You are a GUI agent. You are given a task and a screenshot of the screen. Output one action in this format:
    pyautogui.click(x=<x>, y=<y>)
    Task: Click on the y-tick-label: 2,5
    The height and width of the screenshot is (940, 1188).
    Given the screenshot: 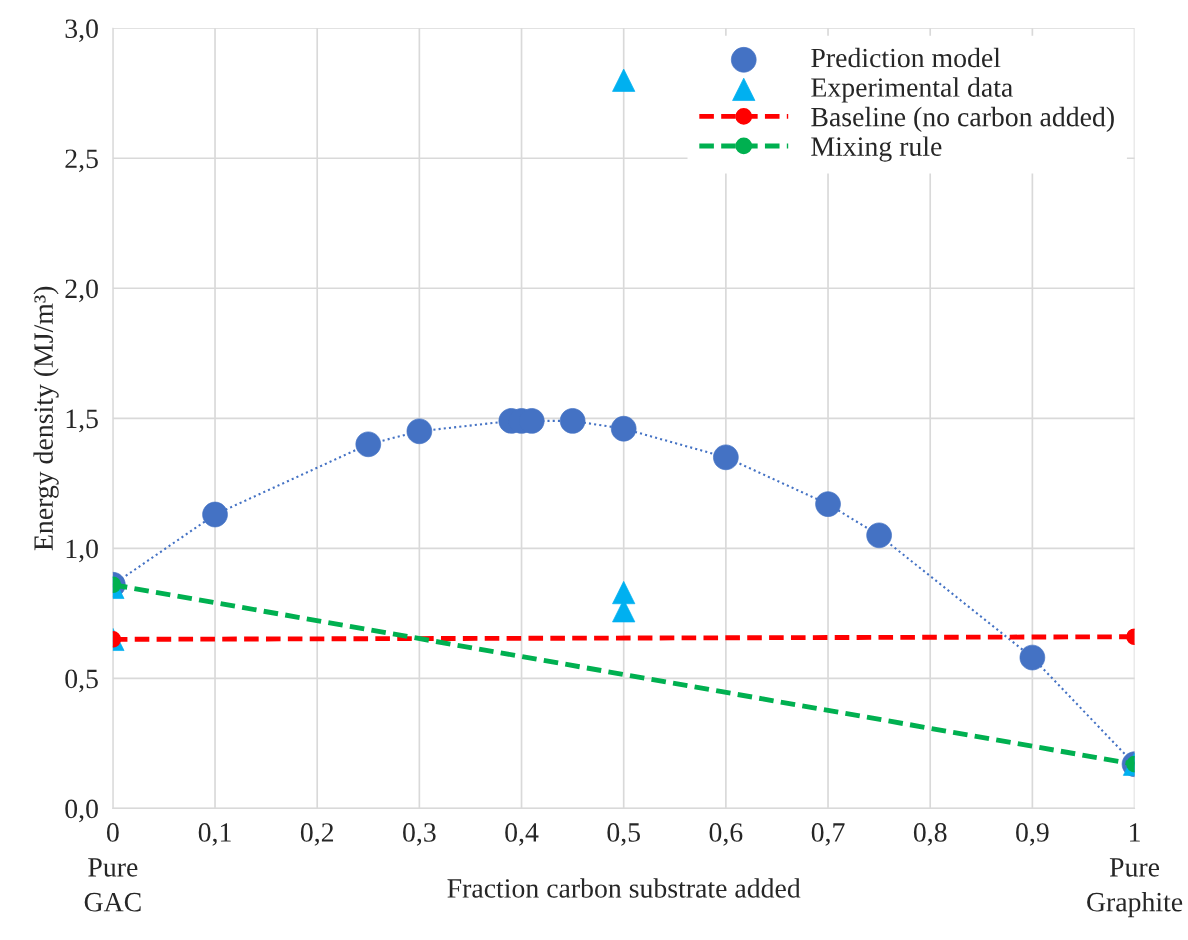 What is the action you would take?
    pyautogui.click(x=81, y=161)
    